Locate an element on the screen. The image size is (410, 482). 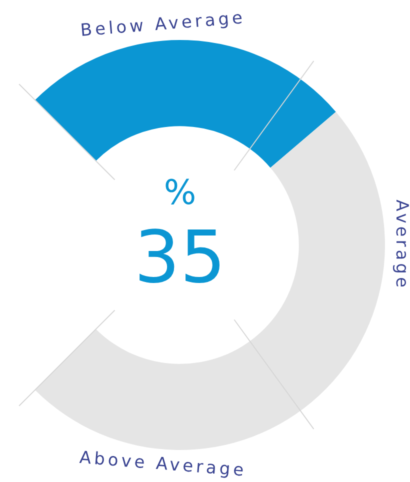
text: Average is located at coordinates (400, 245).